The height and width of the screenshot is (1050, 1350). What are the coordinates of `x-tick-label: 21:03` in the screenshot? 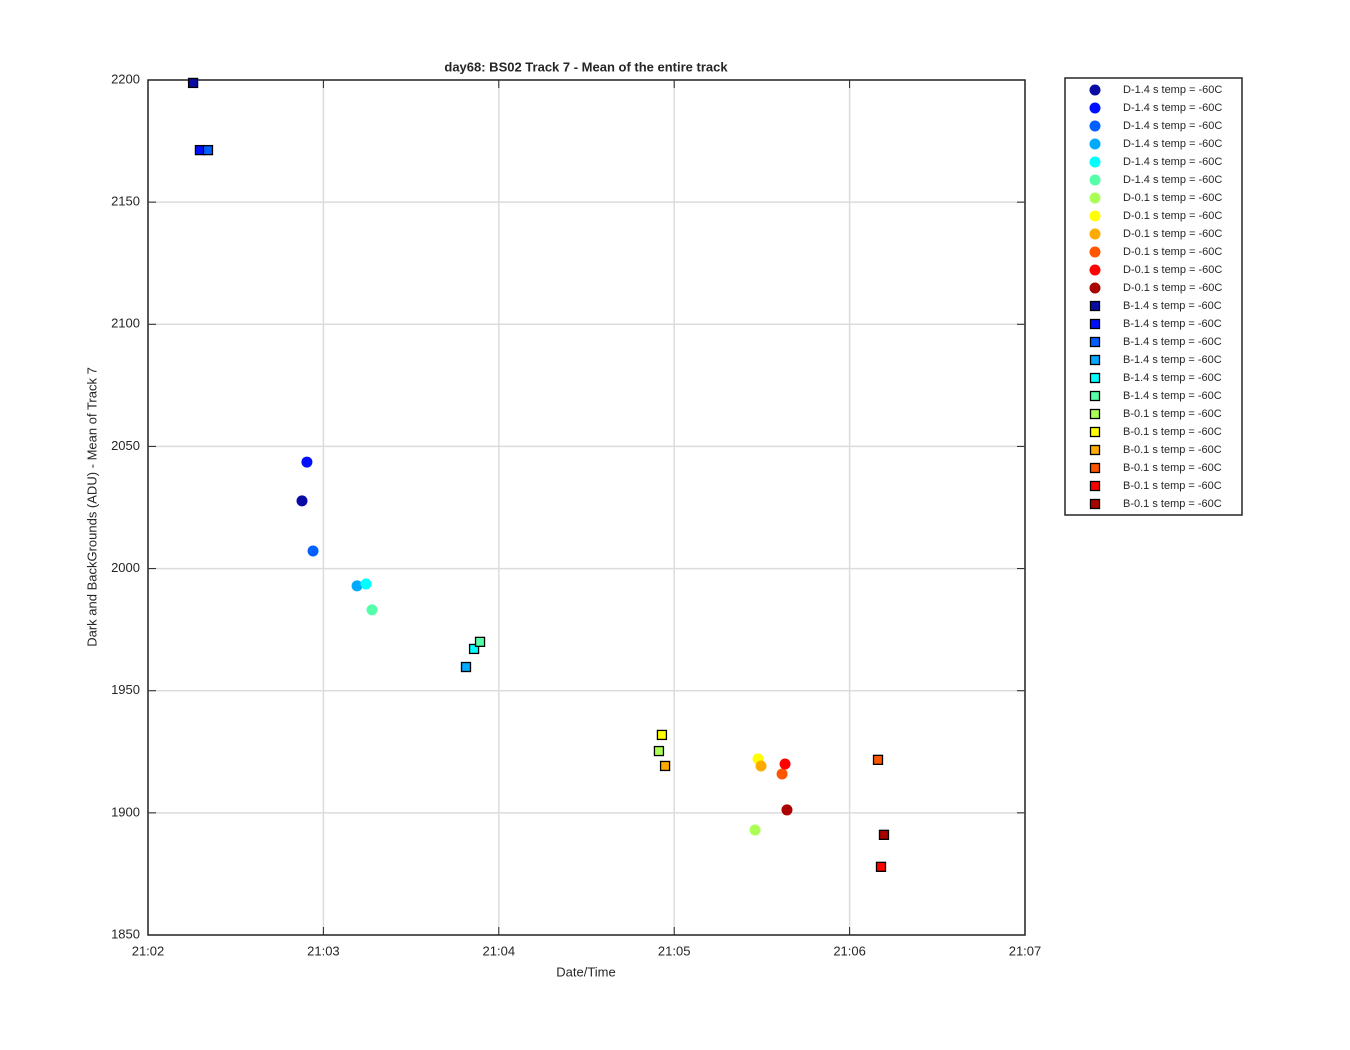 It's located at (323, 950).